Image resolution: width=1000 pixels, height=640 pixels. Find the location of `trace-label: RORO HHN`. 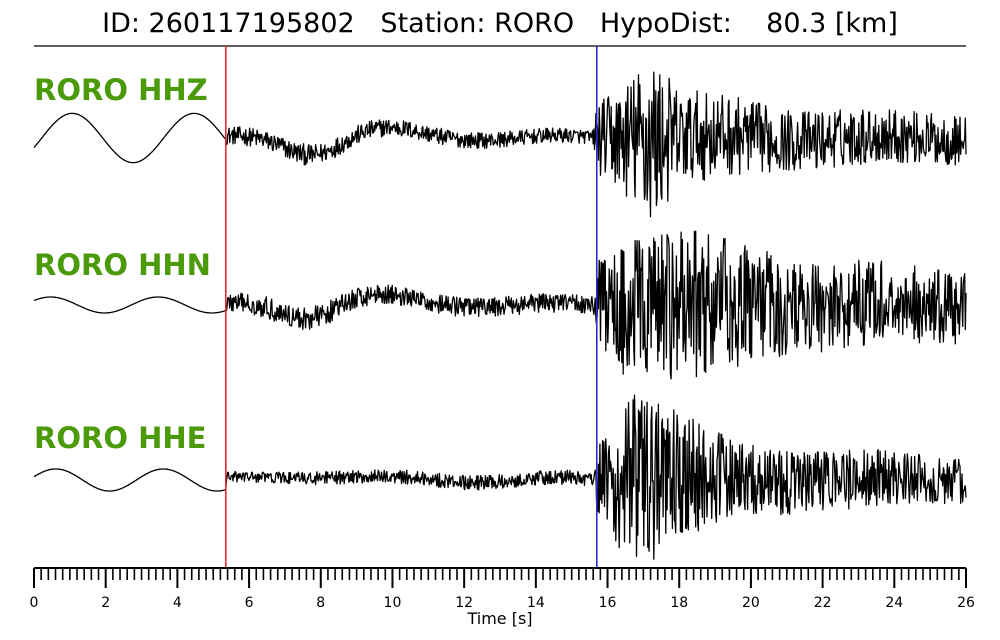

trace-label: RORO HHN is located at coordinates (122, 265).